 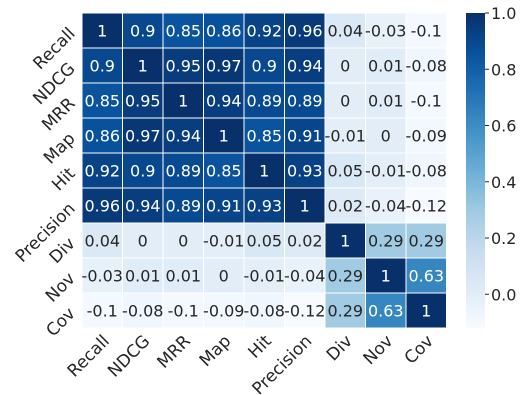 I want to click on x-tick-label: Div, so click(x=340, y=348).